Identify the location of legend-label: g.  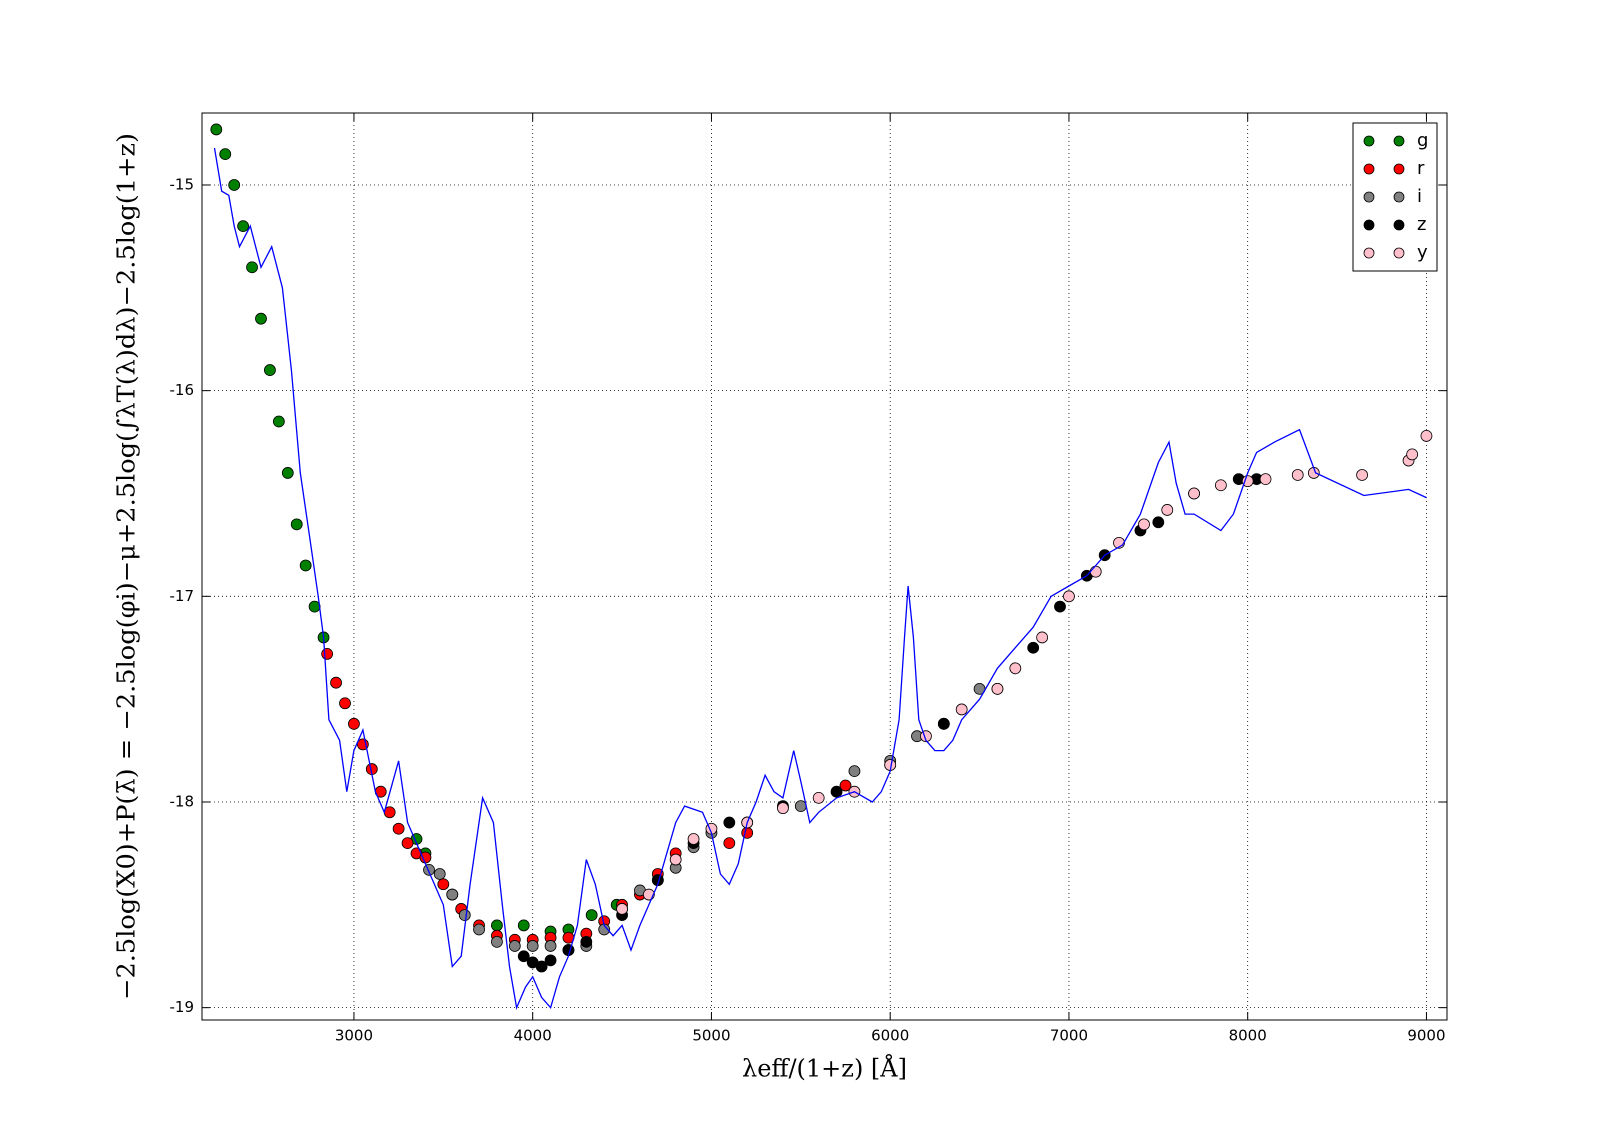
(1422, 140).